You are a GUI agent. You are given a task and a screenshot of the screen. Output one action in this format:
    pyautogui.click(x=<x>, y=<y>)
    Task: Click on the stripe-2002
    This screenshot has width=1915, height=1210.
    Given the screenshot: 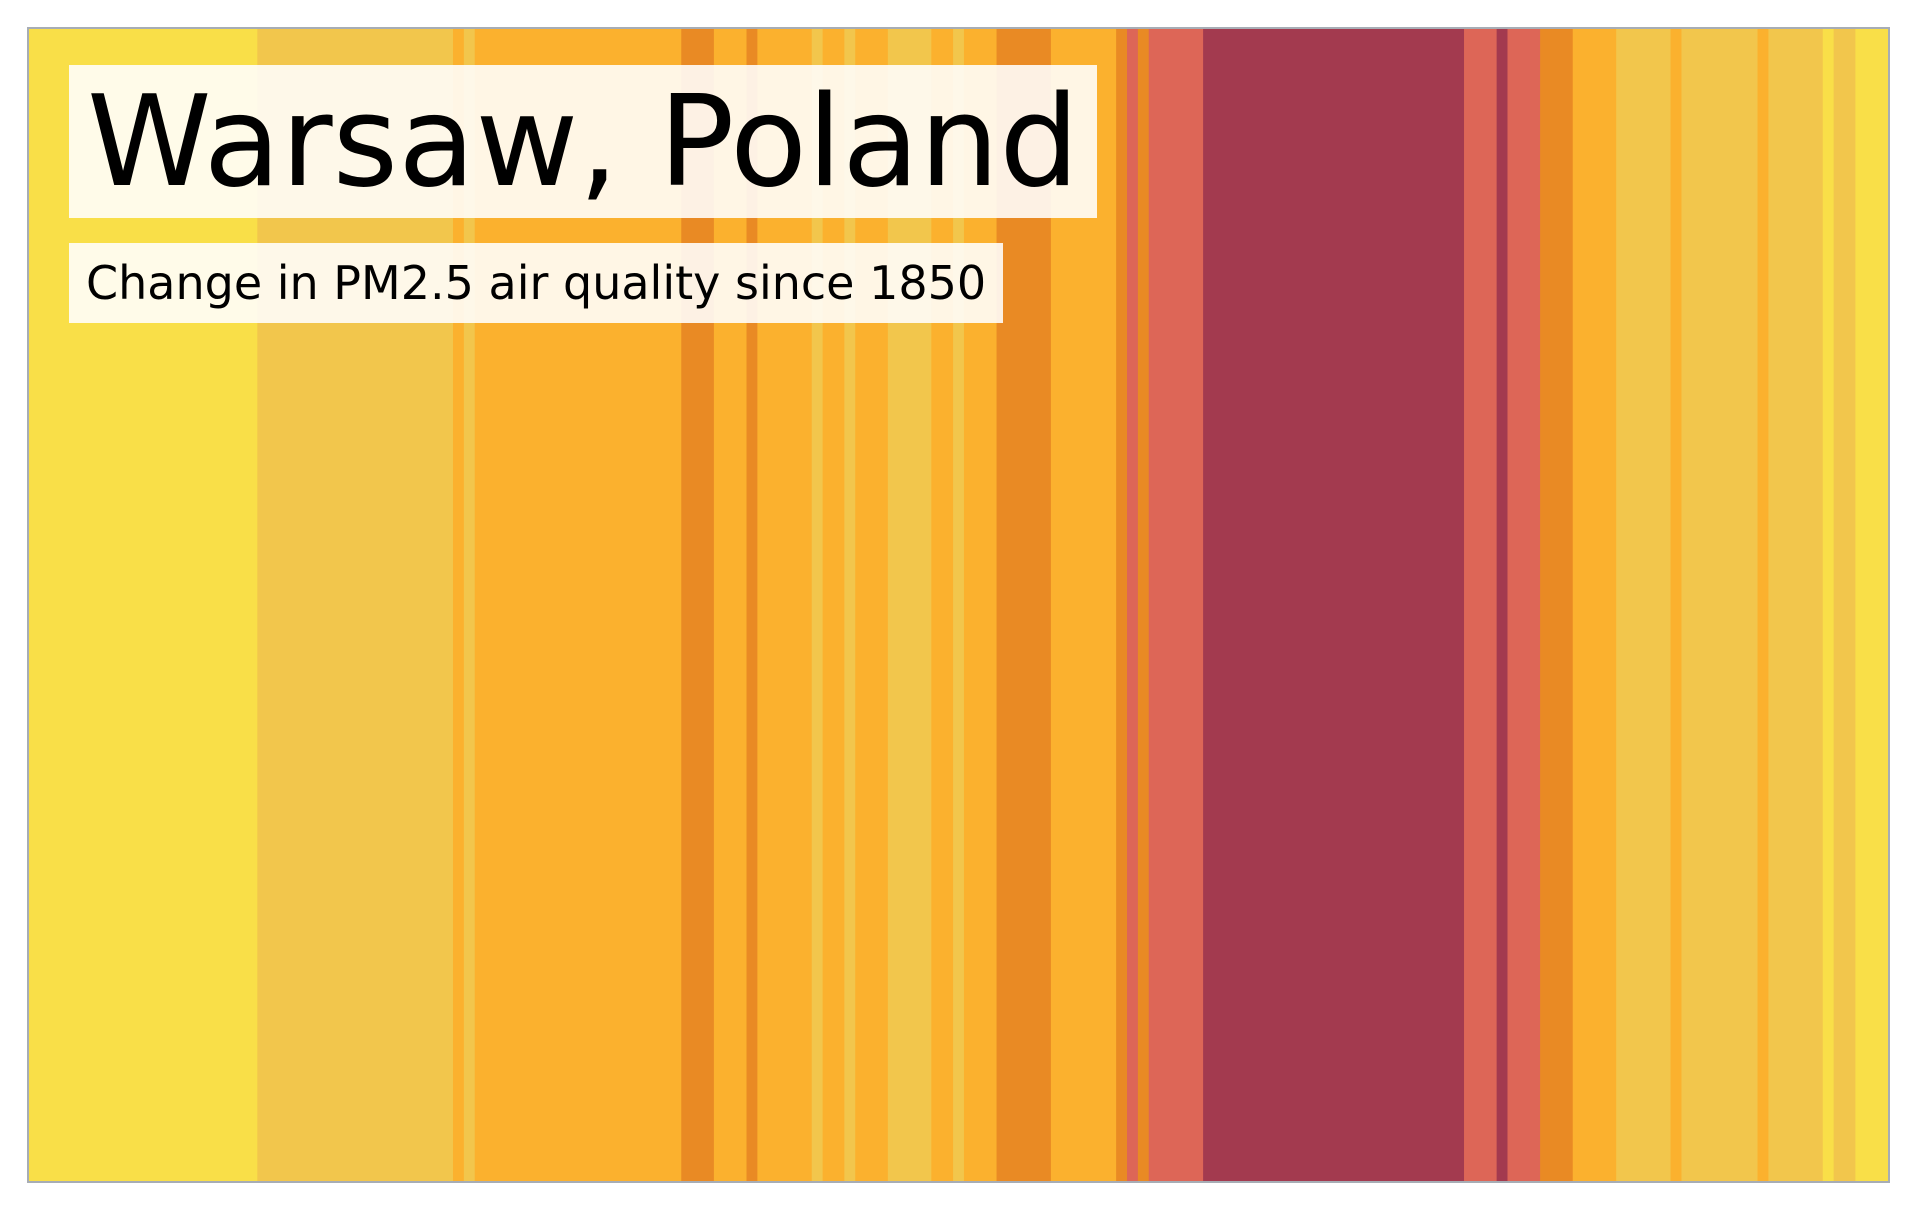 What is the action you would take?
    pyautogui.click(x=1720, y=605)
    